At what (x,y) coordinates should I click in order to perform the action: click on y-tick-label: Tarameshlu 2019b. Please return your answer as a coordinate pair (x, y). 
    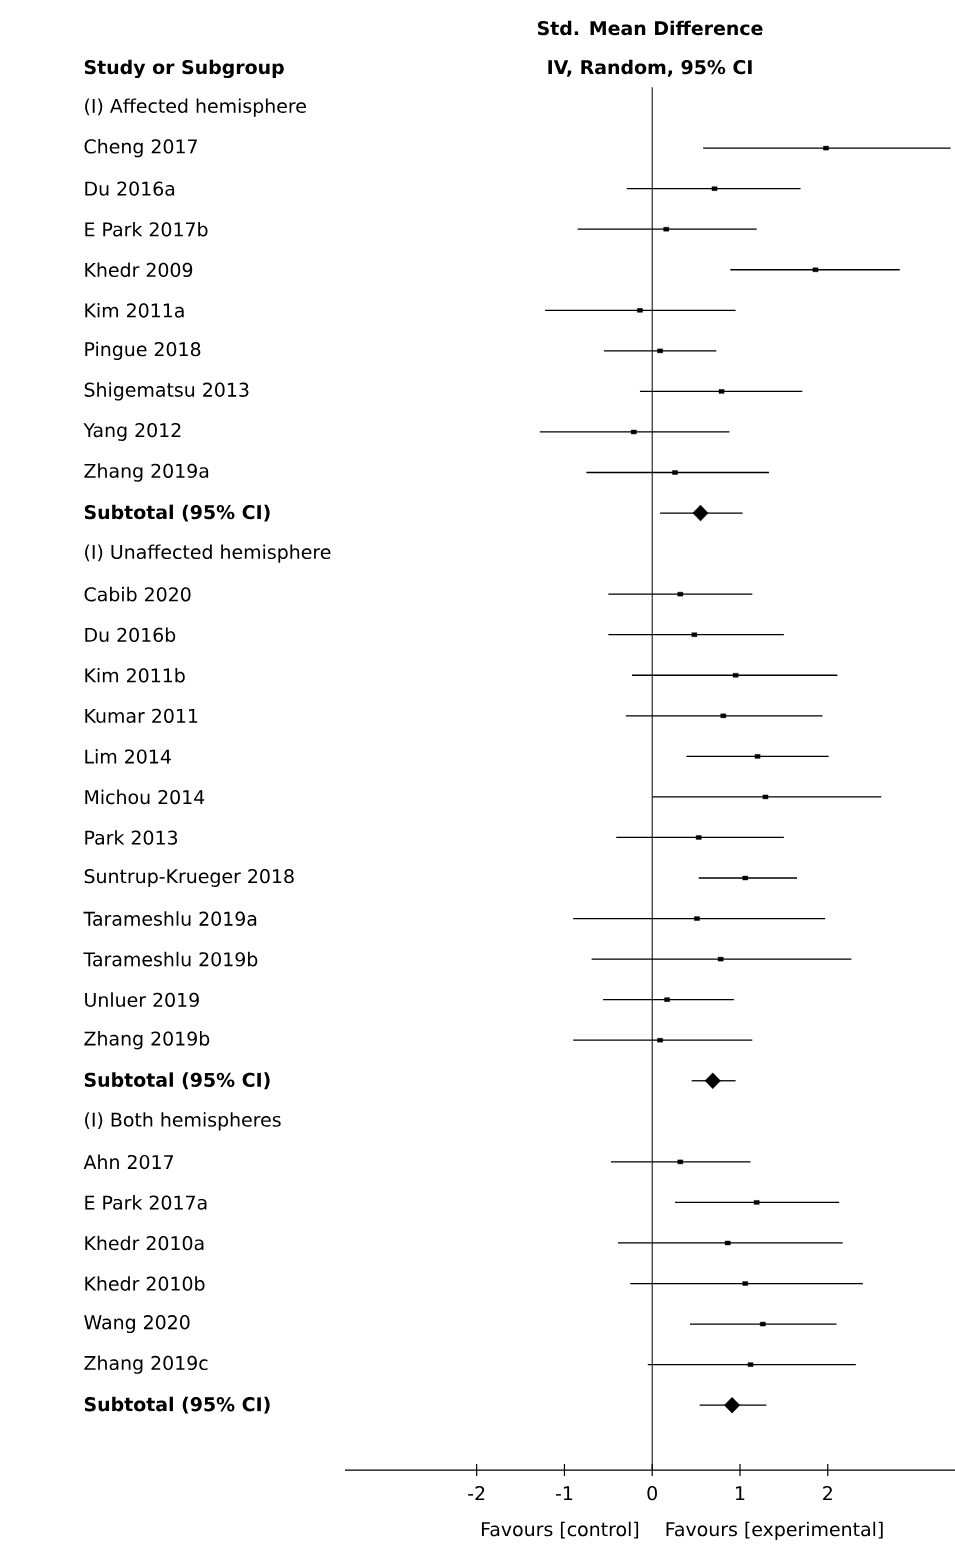
    Looking at the image, I should click on (170, 959).